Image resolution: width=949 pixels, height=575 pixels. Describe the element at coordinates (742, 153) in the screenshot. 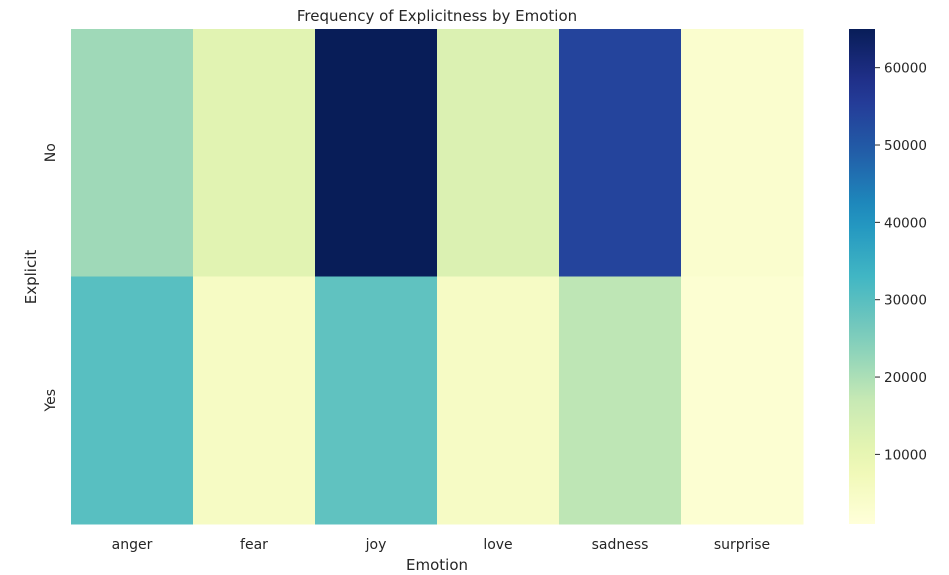

I see `heatmap-cell-no-surprise` at that location.